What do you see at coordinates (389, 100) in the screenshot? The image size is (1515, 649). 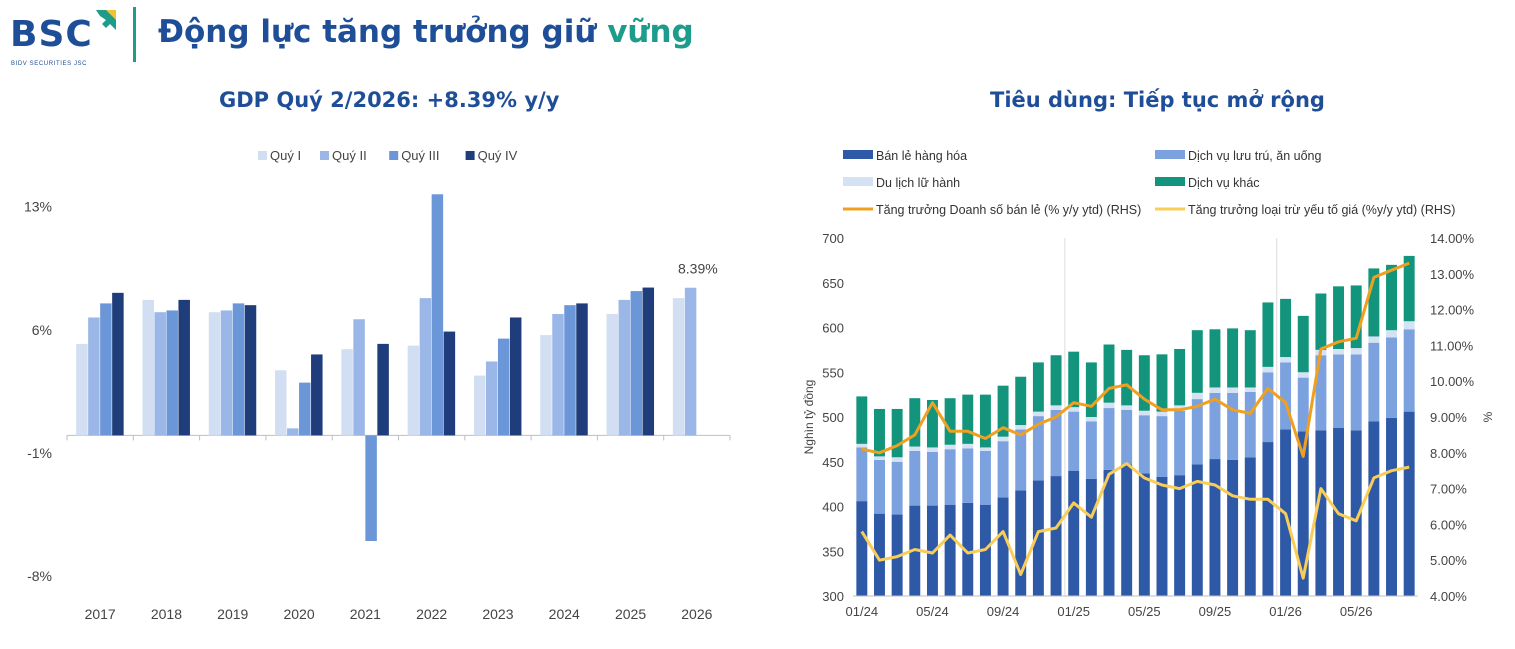 I see `gdp-chart-title: GDP Quý 2/2026: +8.39% y/y` at bounding box center [389, 100].